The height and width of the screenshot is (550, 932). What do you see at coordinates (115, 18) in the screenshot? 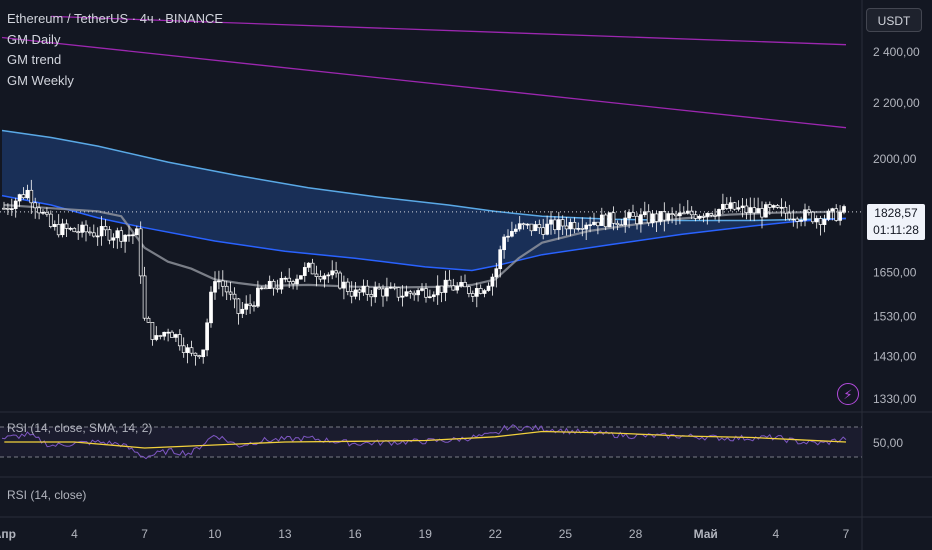
I see `symbol-title: Ethereum / TetherUS · 4ч · BINANCE` at bounding box center [115, 18].